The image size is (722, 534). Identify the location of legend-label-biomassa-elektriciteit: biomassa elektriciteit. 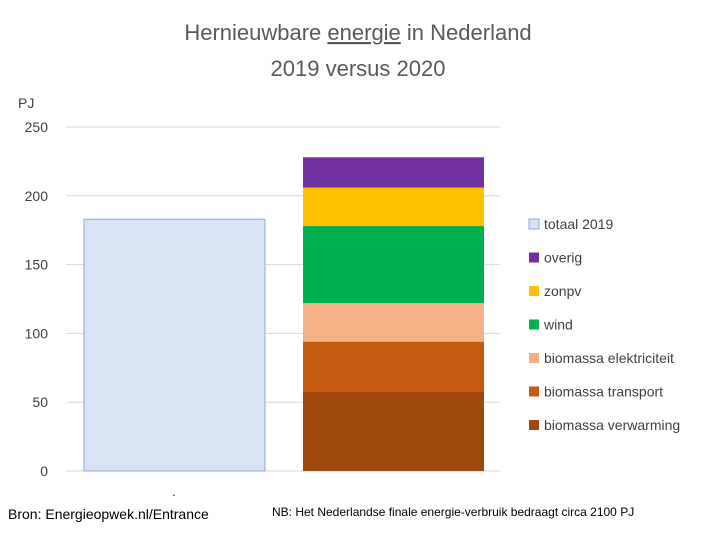
(609, 358).